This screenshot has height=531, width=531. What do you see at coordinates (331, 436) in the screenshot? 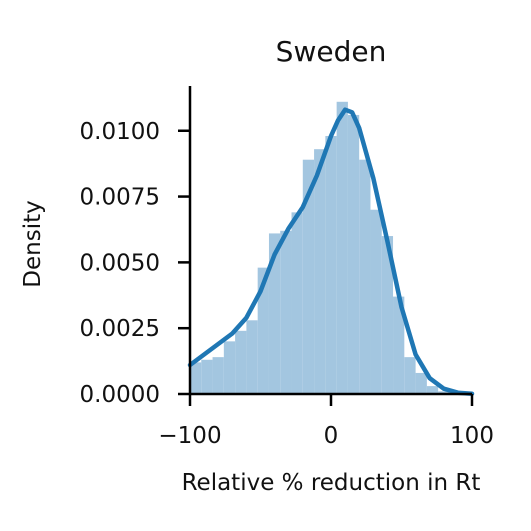
I see `x-tick-label: 0` at bounding box center [331, 436].